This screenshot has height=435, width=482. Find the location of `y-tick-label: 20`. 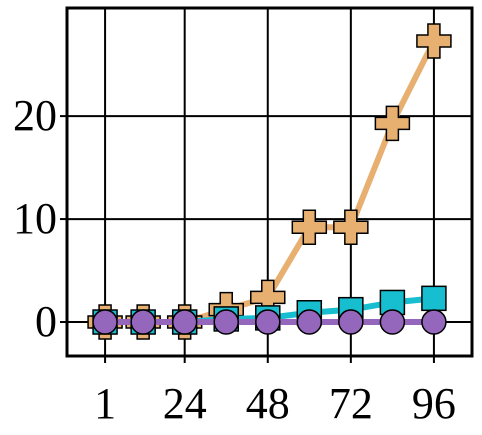

y-tick-label: 20 is located at coordinates (35, 115).